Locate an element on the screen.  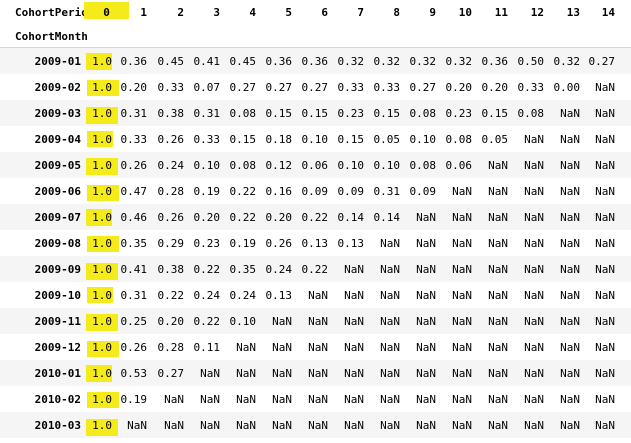
table-cell-col-2: 0.28 is located at coordinates (171, 191).